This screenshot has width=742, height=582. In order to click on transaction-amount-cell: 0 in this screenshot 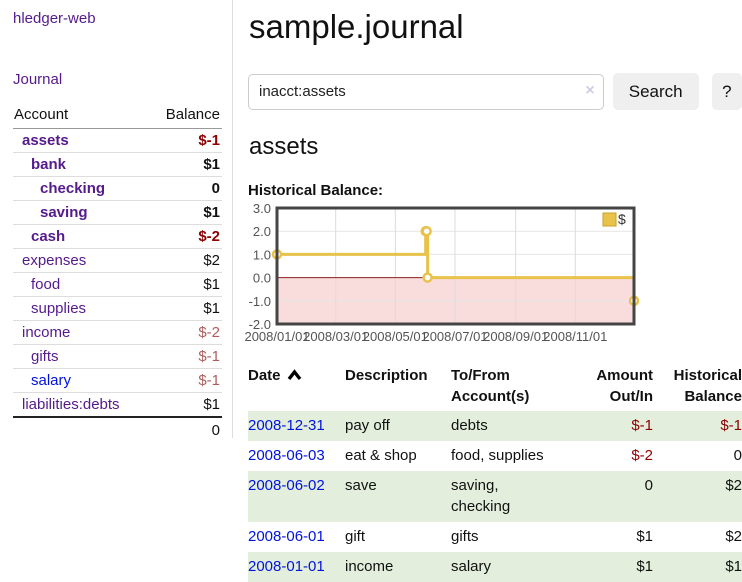, I will do `click(648, 485)`.